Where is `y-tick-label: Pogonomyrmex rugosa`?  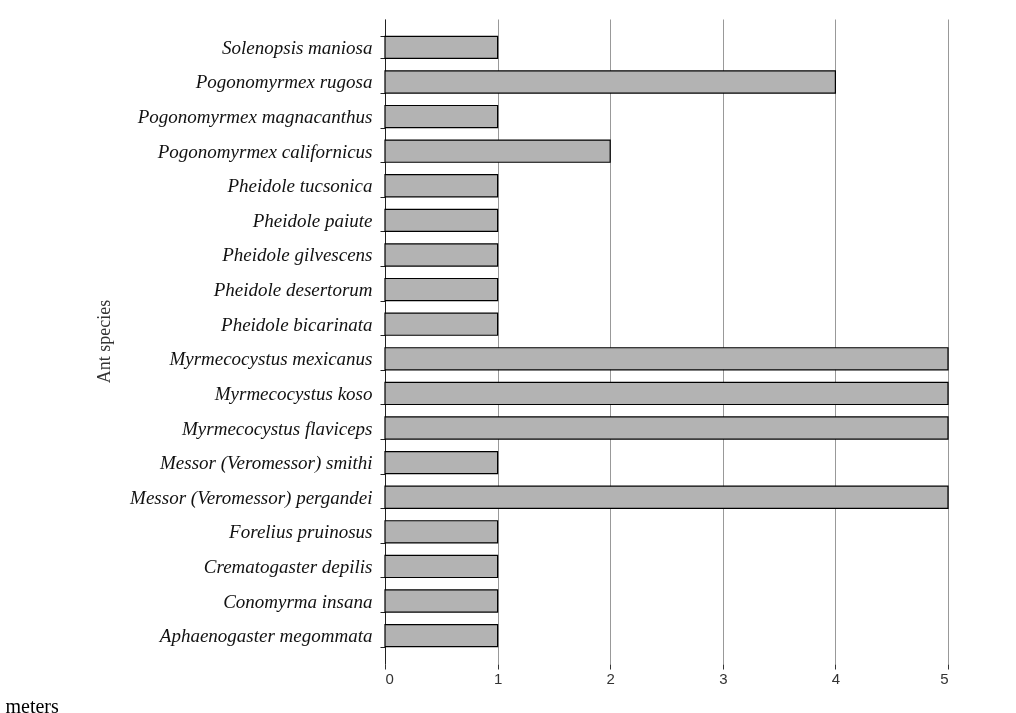
y-tick-label: Pogonomyrmex rugosa is located at coordinates (283, 82).